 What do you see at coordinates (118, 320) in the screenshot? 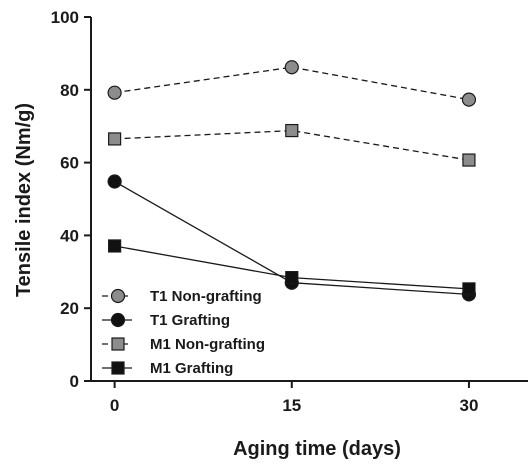
I see `legend-marker-t1-grafting` at bounding box center [118, 320].